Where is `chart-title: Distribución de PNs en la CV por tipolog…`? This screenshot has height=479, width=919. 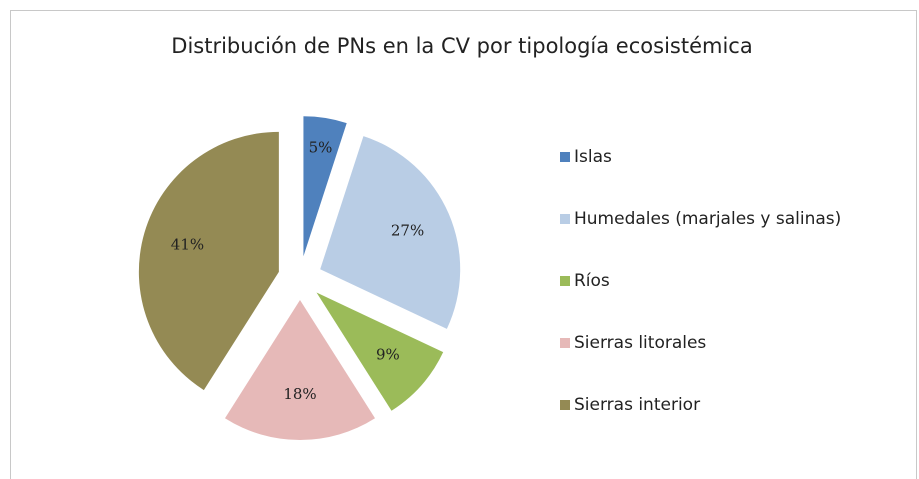
chart-title: Distribución de PNs en la CV por tipolog… is located at coordinates (461, 46).